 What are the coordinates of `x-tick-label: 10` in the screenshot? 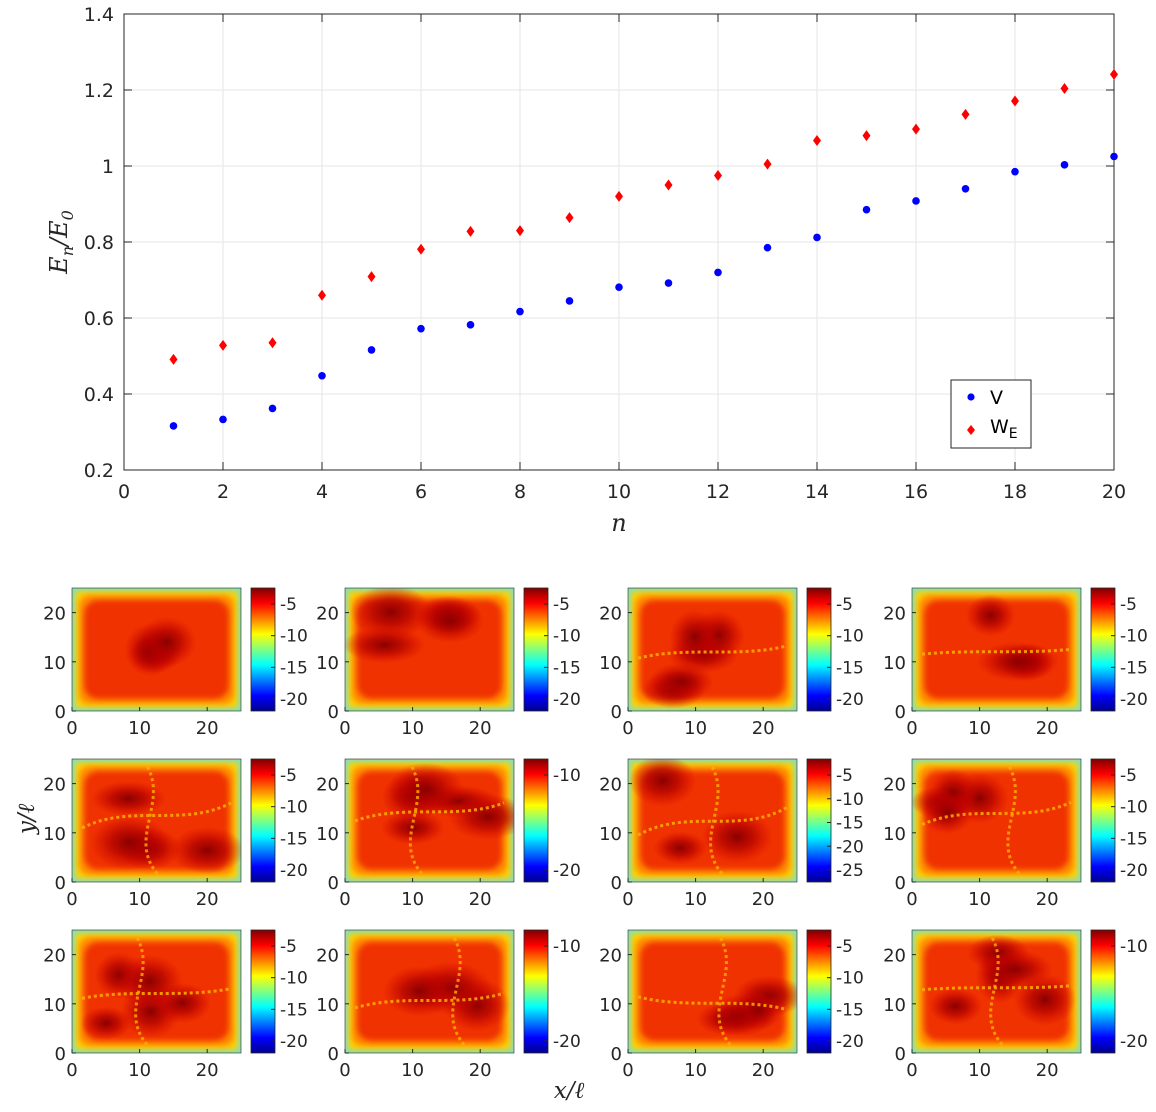 It's located at (619, 492).